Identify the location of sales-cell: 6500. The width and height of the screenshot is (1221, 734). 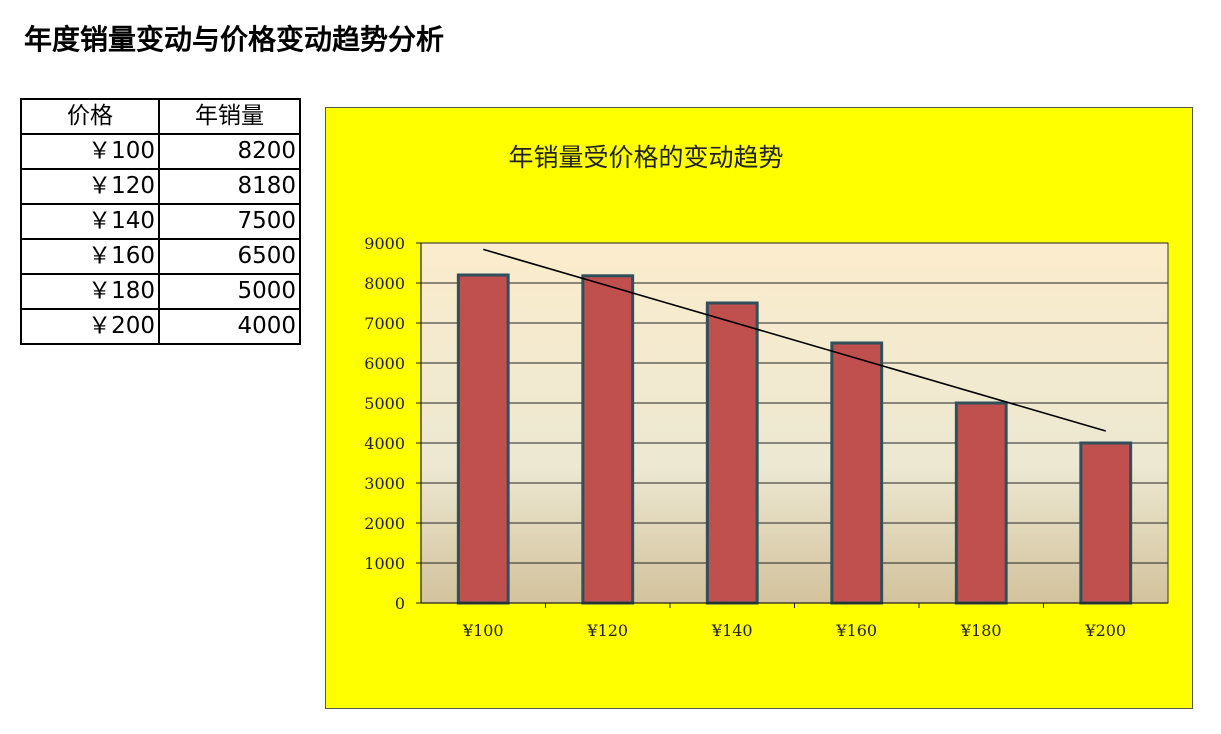
(229, 256).